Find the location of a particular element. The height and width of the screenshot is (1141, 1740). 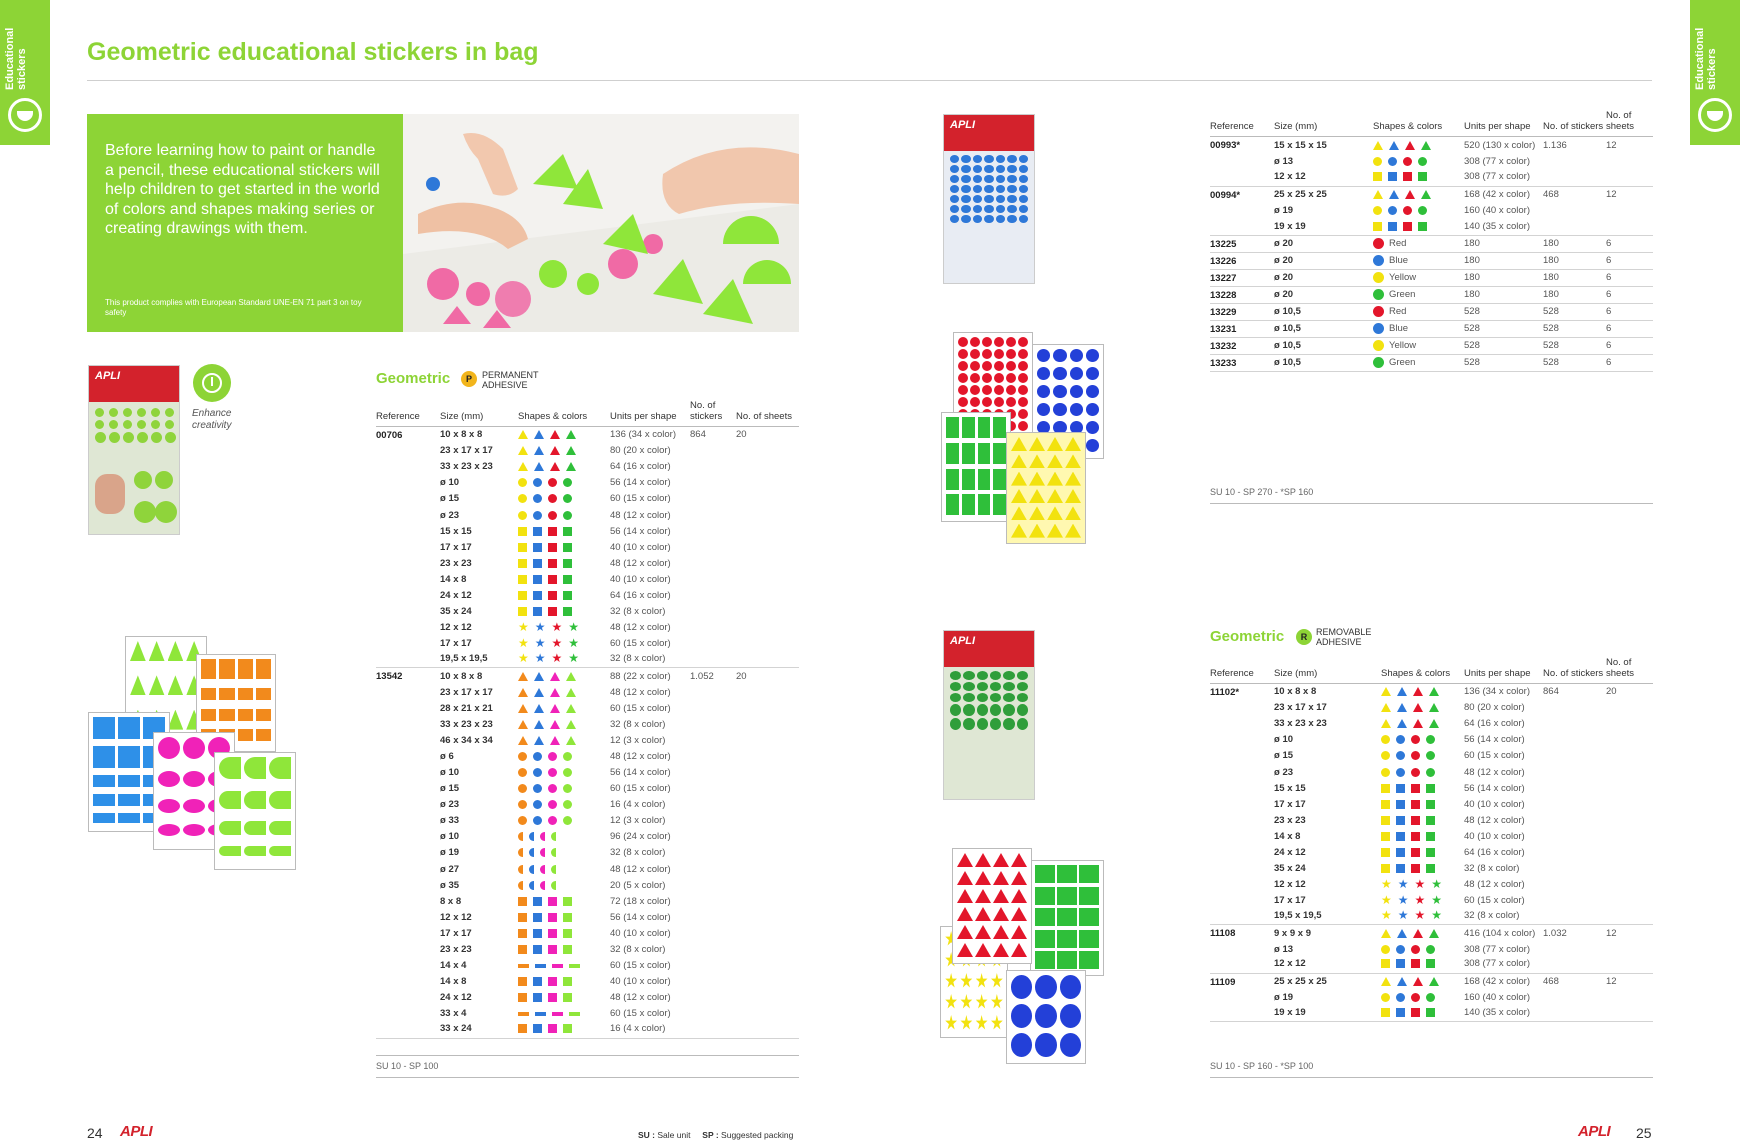

table-row: 11109 25 x 25 x 25 168 (42 x color) 468 12 is located at coordinates (1431, 981).